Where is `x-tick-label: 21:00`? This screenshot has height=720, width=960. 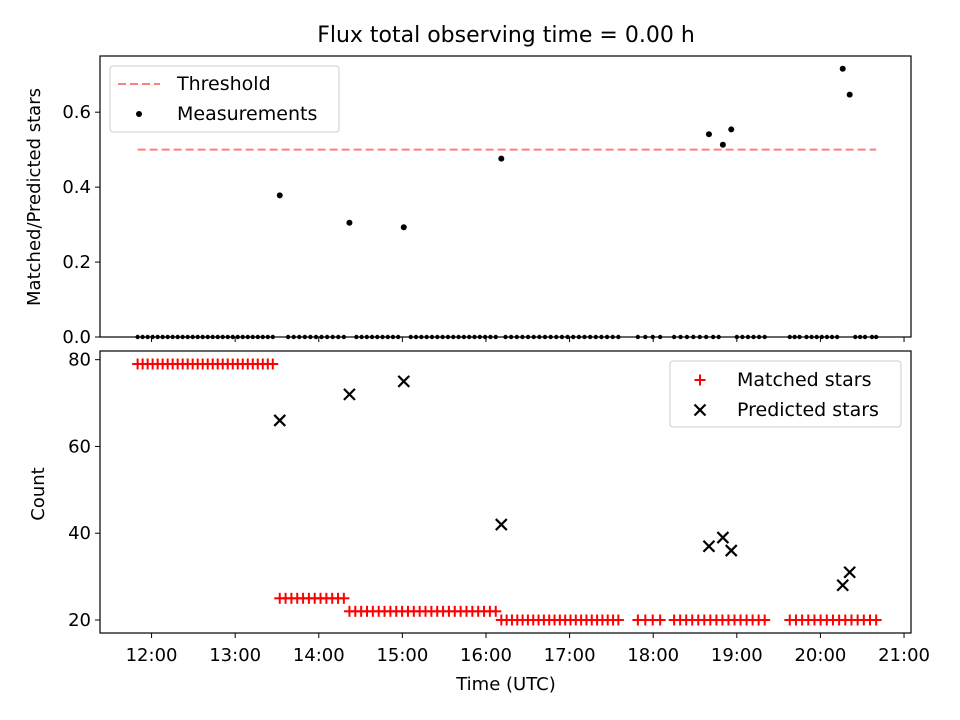 x-tick-label: 21:00 is located at coordinates (904, 655).